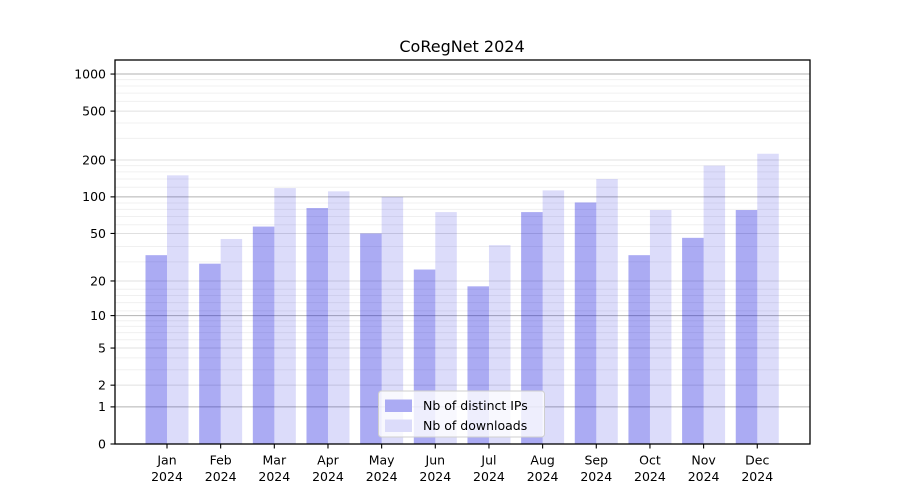 This screenshot has width=900, height=500. What do you see at coordinates (90, 73) in the screenshot?
I see `y-tick-label-1000: 1000` at bounding box center [90, 73].